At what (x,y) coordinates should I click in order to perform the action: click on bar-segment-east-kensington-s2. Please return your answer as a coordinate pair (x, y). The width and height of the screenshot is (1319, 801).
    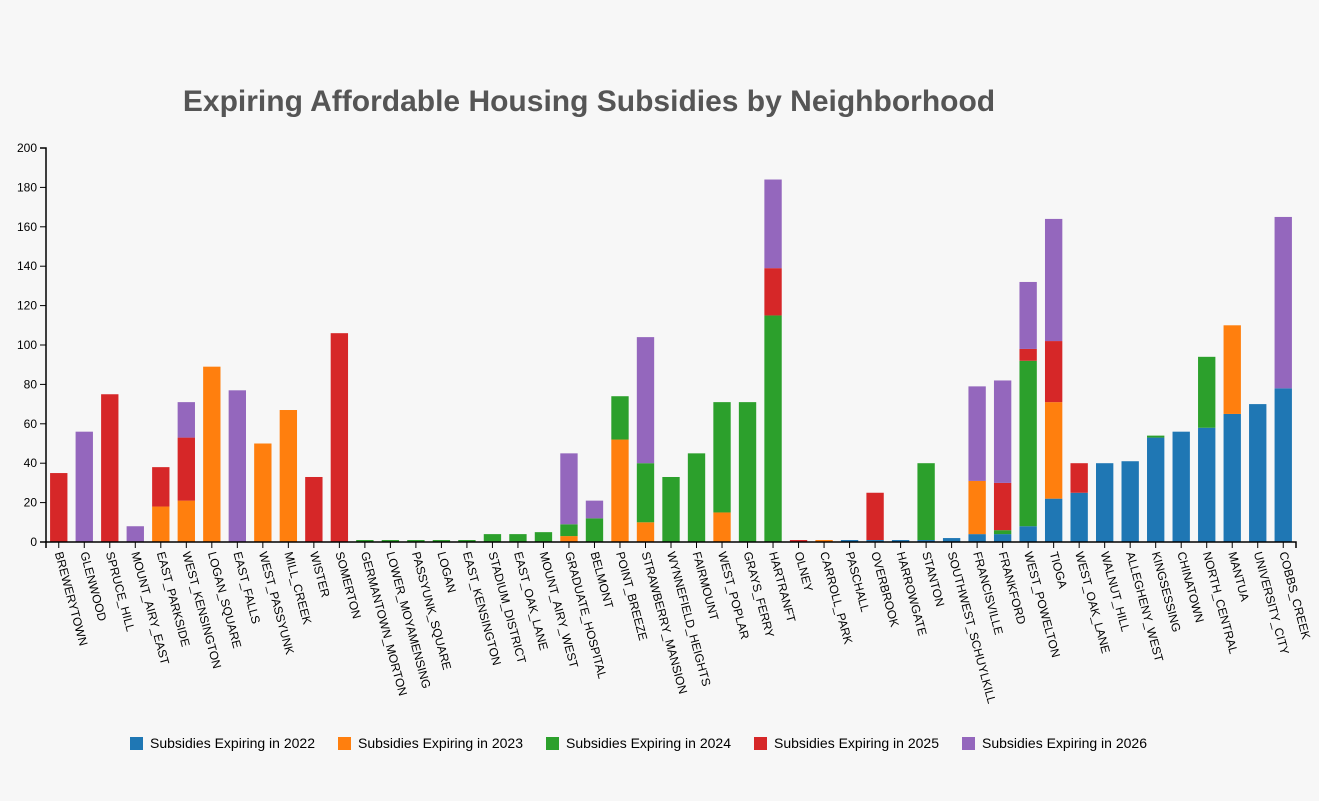
    Looking at the image, I should click on (467, 541).